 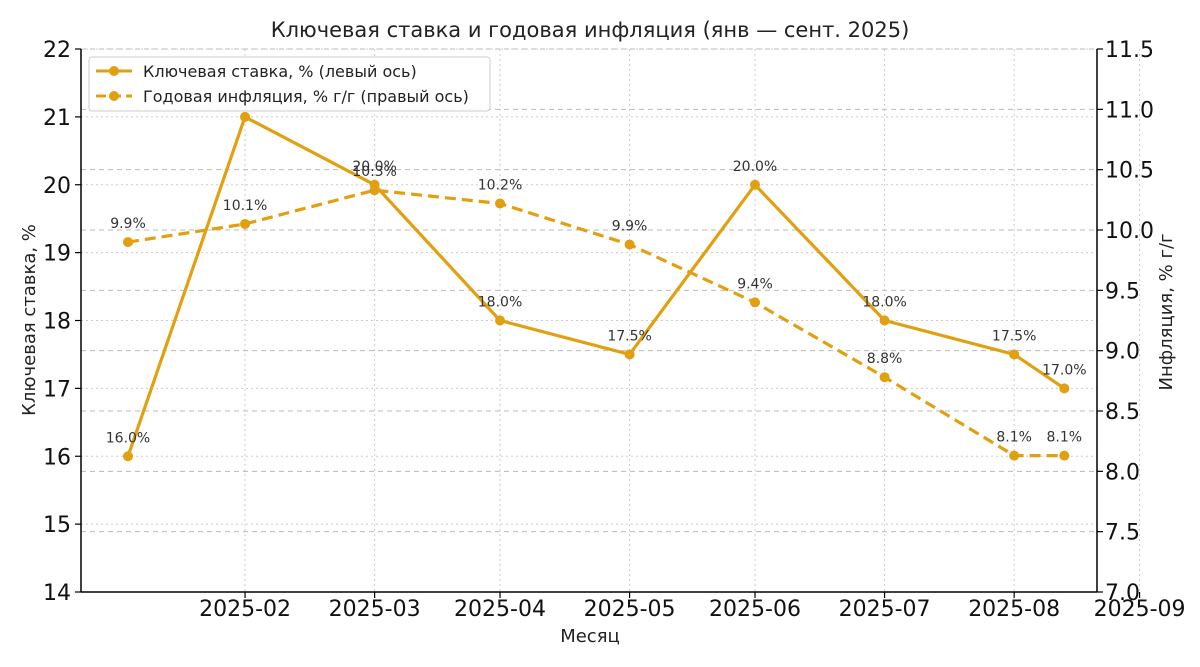 What do you see at coordinates (1122, 593) in the screenshot?
I see `right-tick-label: 7.0` at bounding box center [1122, 593].